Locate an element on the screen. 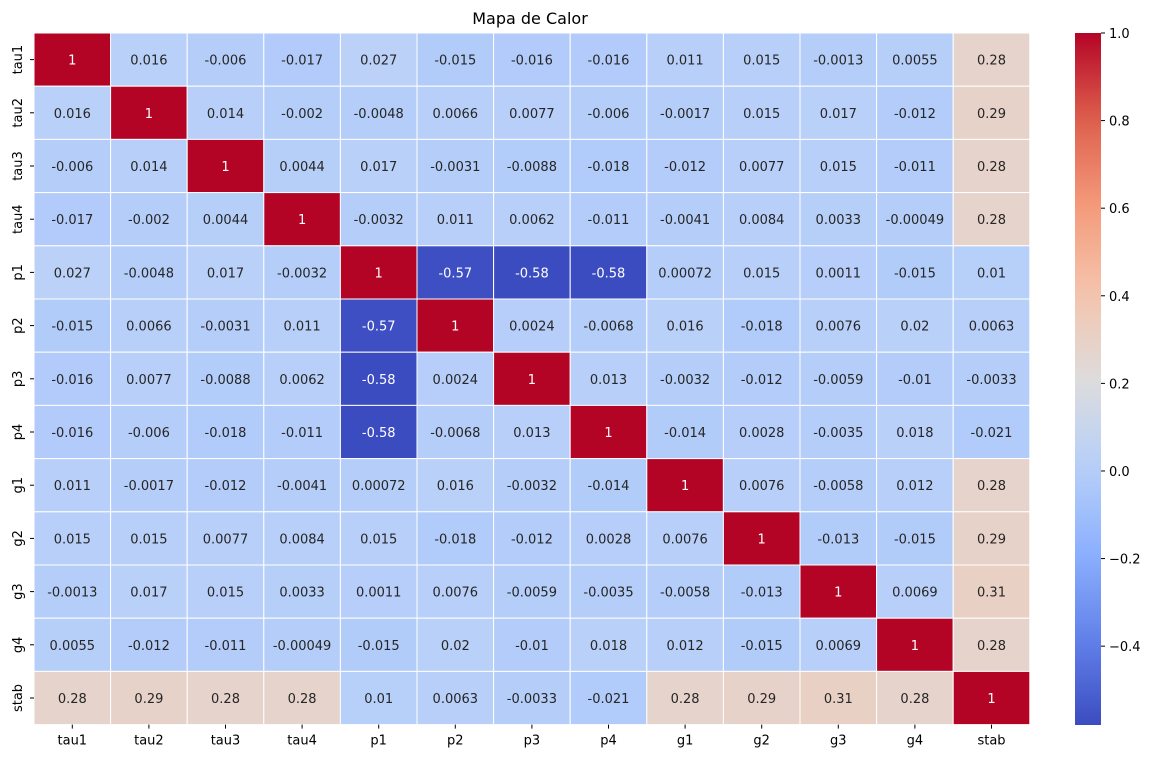  y-tick-label: g3 is located at coordinates (18, 591).